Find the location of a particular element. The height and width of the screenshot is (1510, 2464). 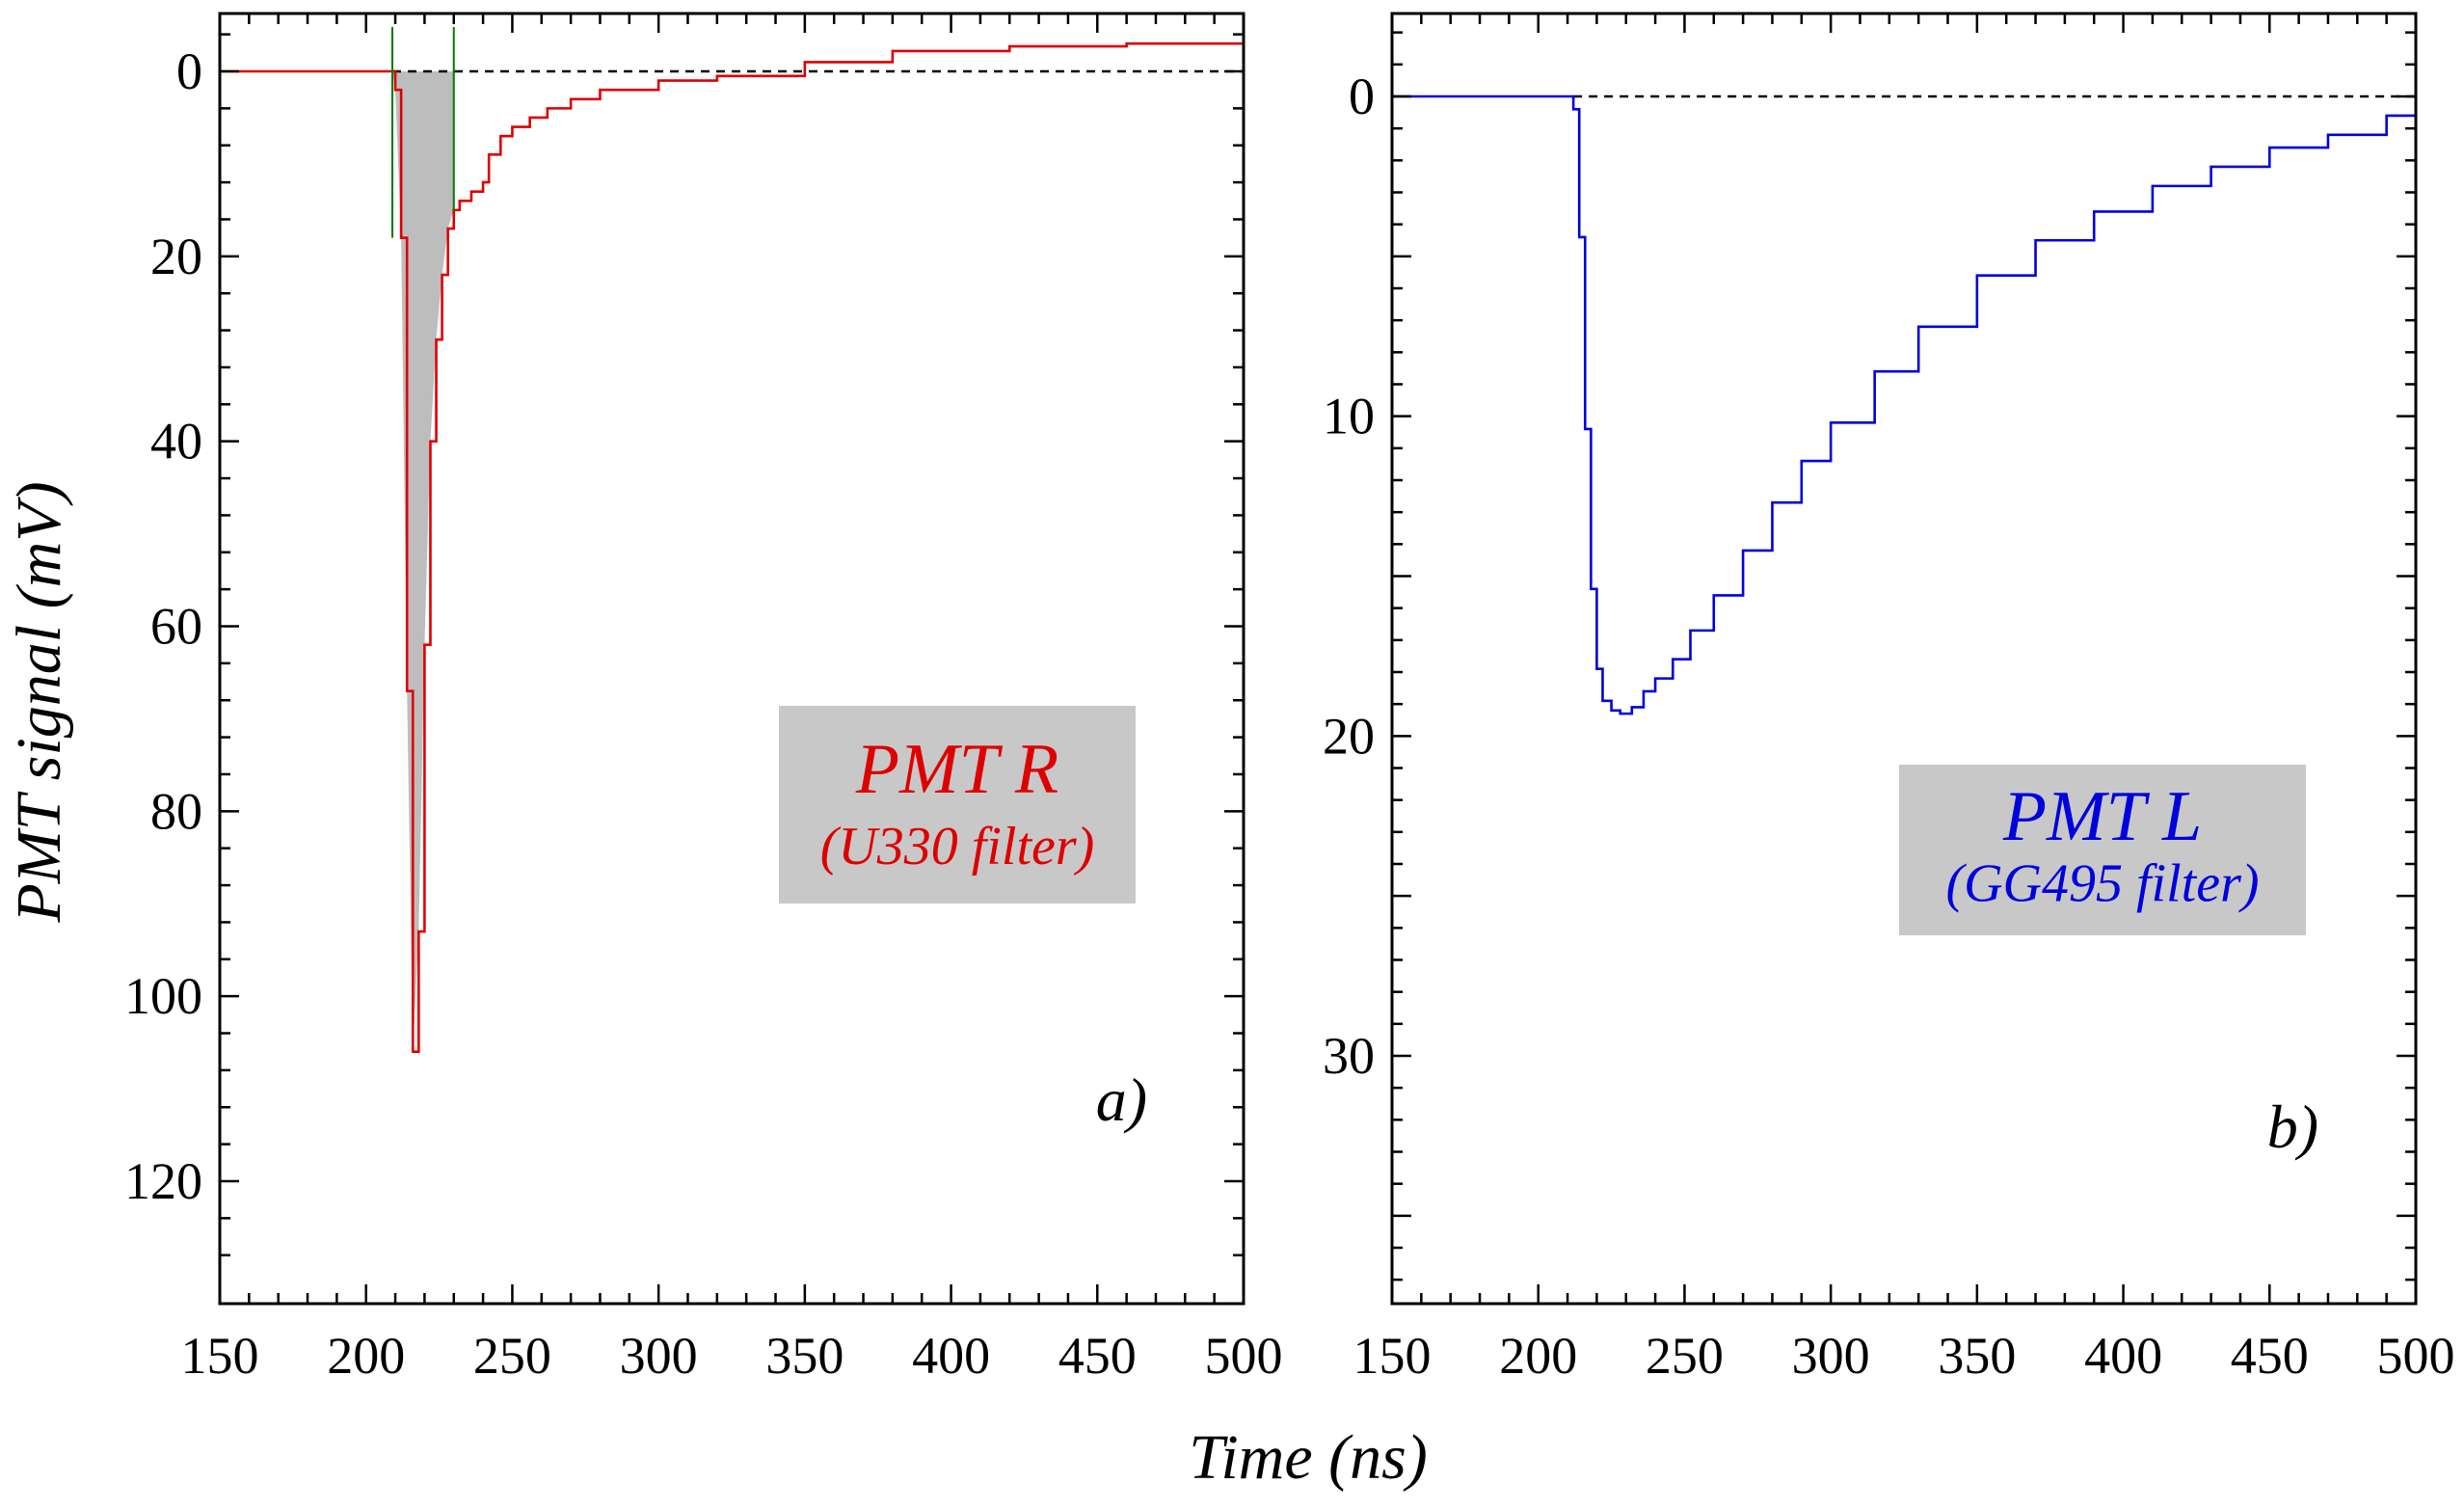

y-tick-labels: 0 10 20 30 is located at coordinates (1349, 576).